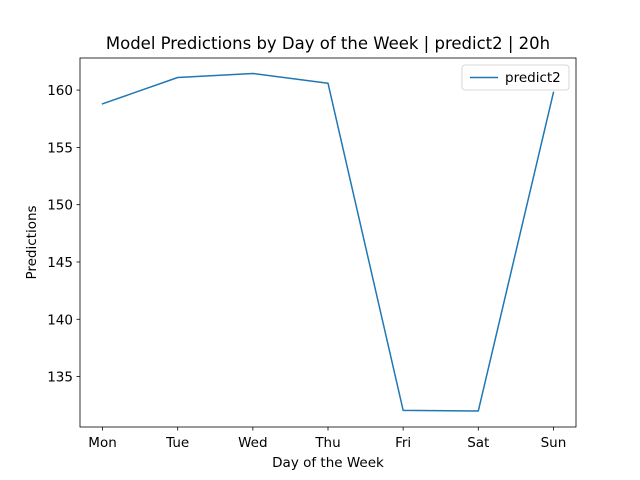 The image size is (640, 480). I want to click on legend: predict2, so click(515, 77).